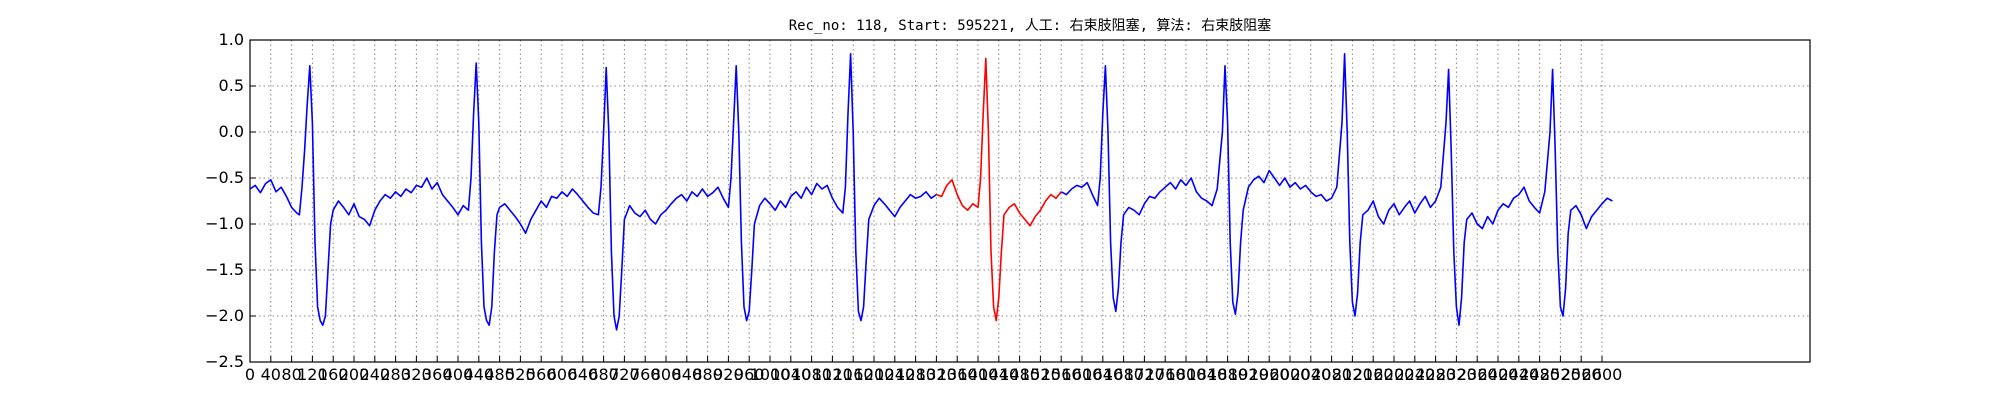  What do you see at coordinates (770, 374) in the screenshot?
I see `x-tick-label: 1000` at bounding box center [770, 374].